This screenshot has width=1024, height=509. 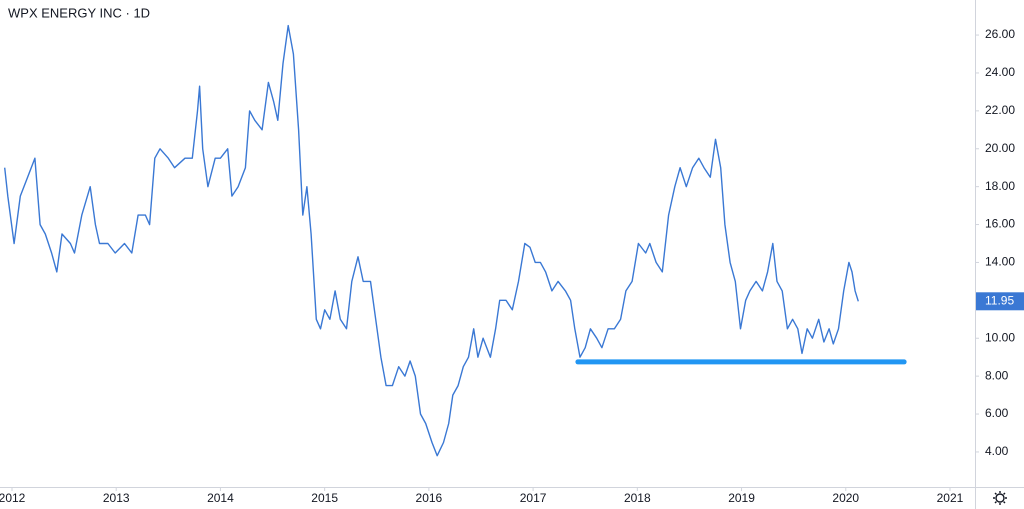 What do you see at coordinates (845, 498) in the screenshot?
I see `x-tick-label: 2020` at bounding box center [845, 498].